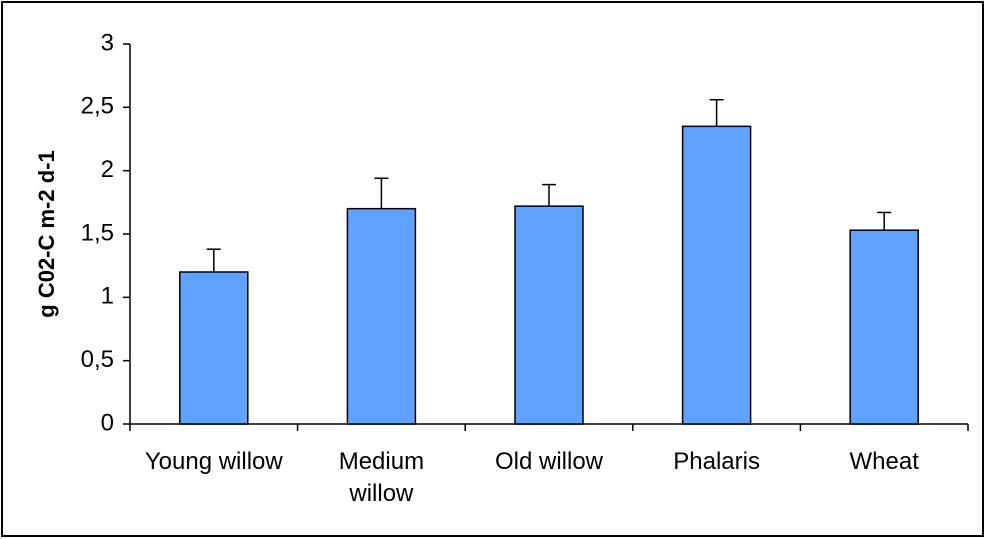 This screenshot has height=539, width=986. I want to click on x-tick-label: Young willow, so click(213, 461).